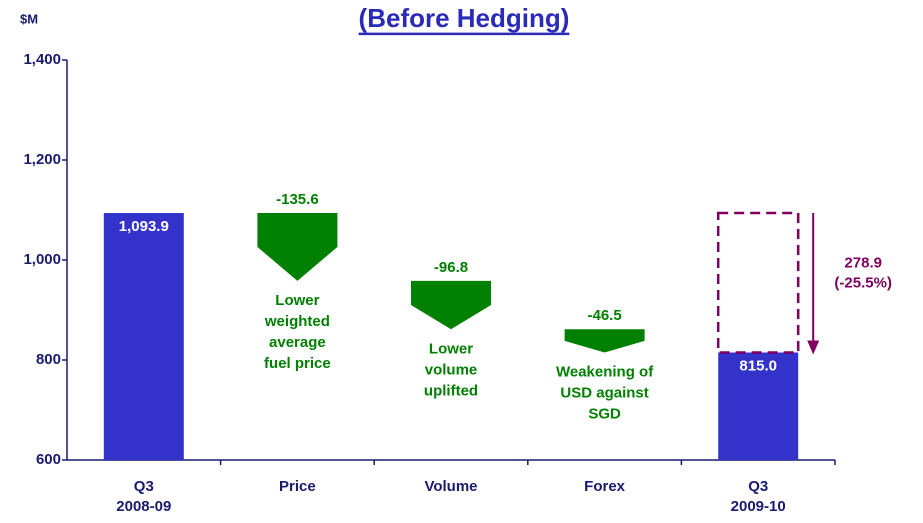  Describe the element at coordinates (48, 359) in the screenshot. I see `y-tick-label: 800` at that location.